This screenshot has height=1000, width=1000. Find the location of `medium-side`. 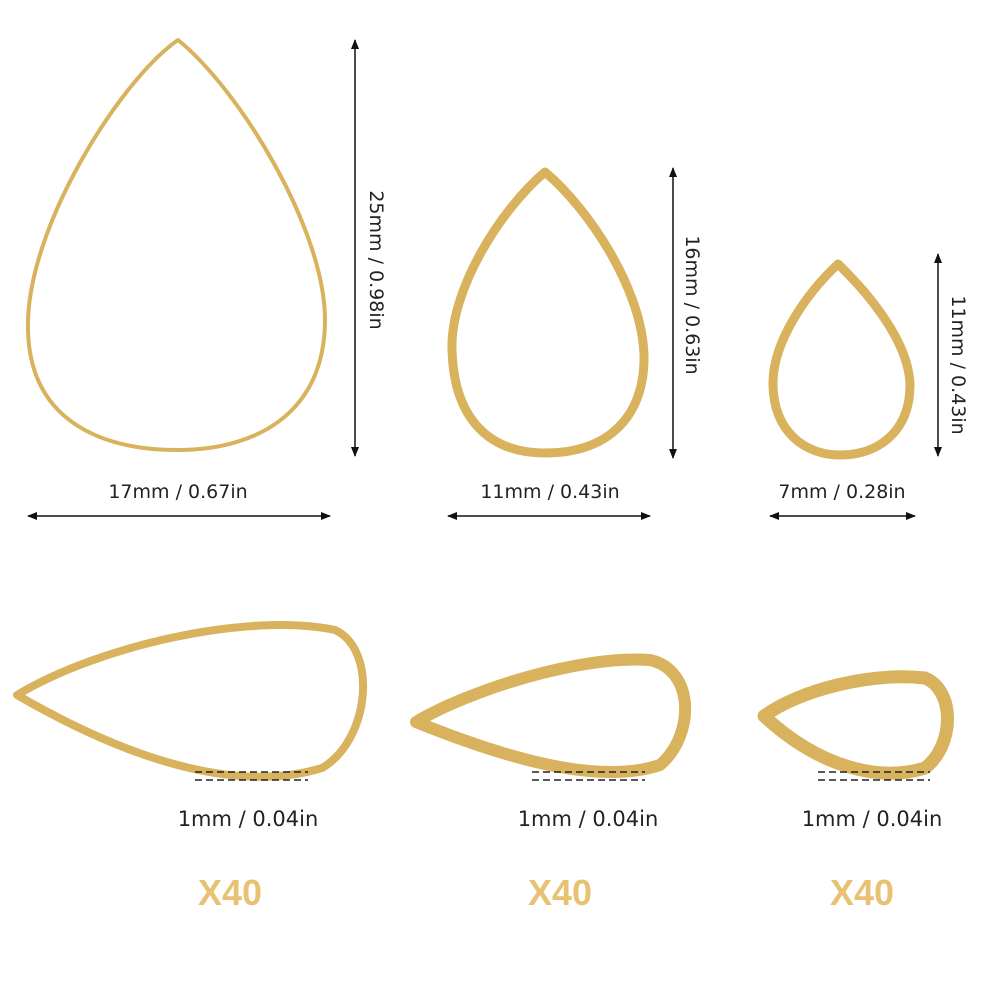

medium-side is located at coordinates (551, 716).